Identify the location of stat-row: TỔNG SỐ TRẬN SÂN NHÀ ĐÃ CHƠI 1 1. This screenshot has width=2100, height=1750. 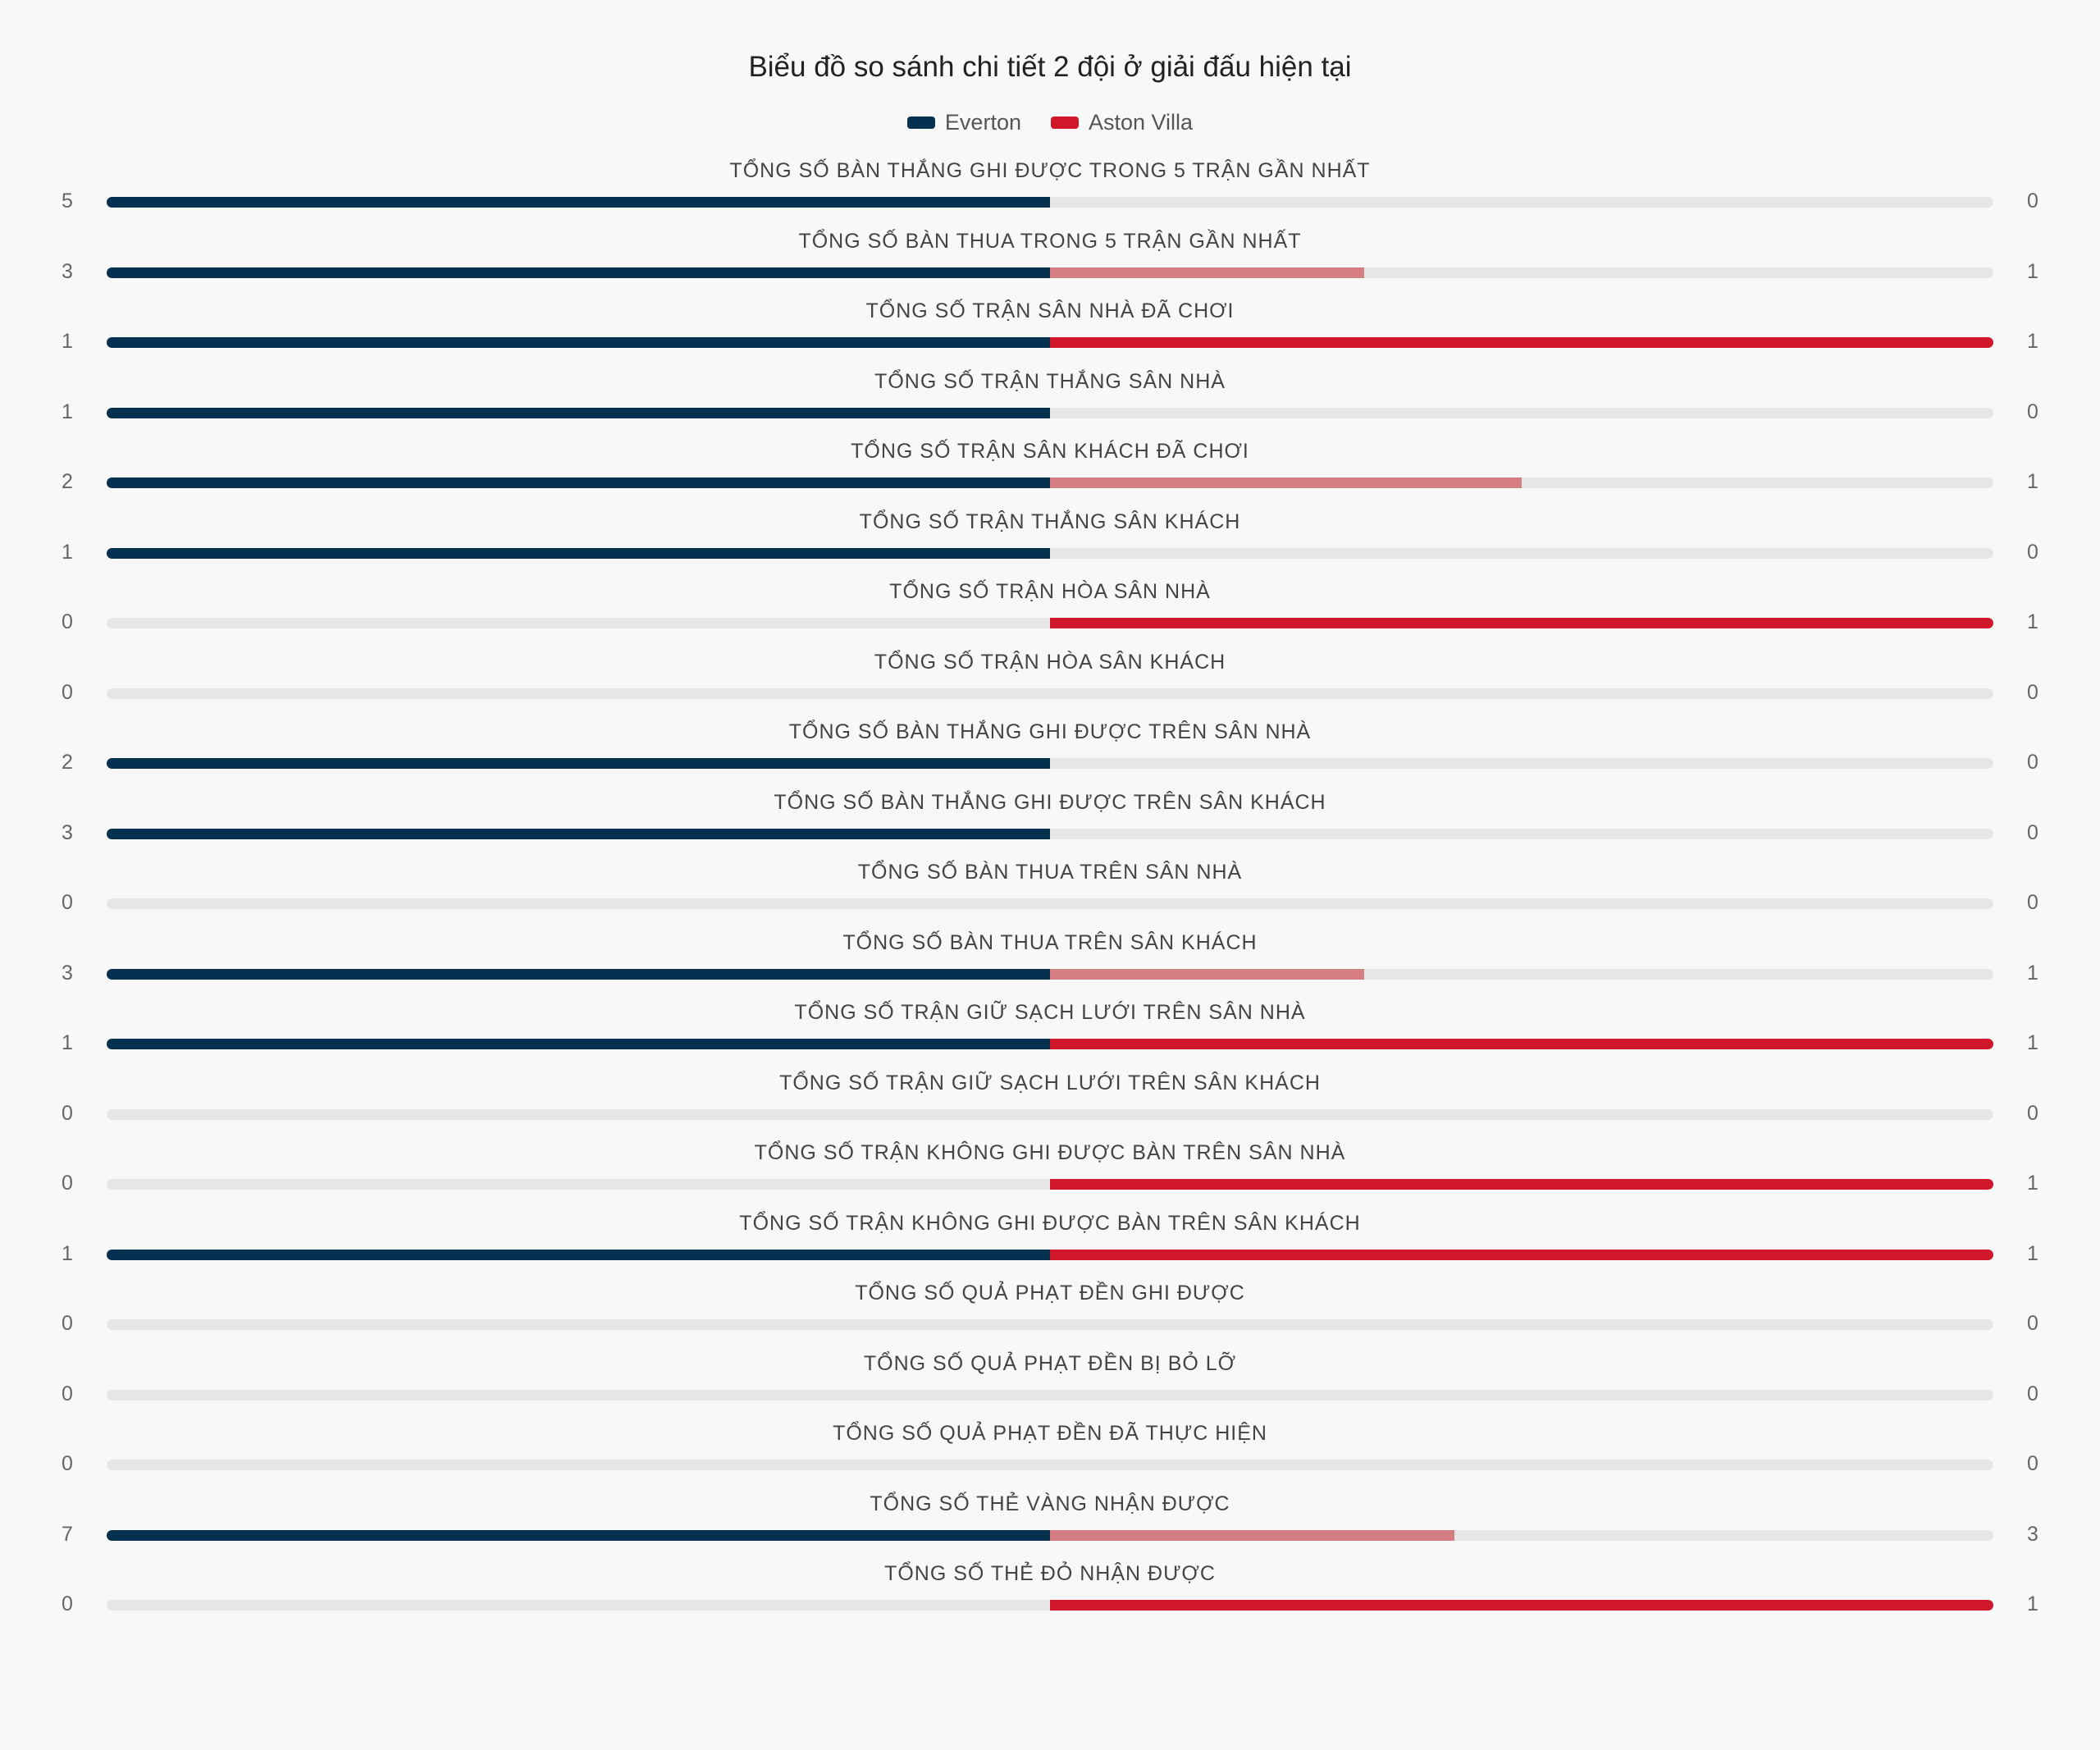
(1050, 332).